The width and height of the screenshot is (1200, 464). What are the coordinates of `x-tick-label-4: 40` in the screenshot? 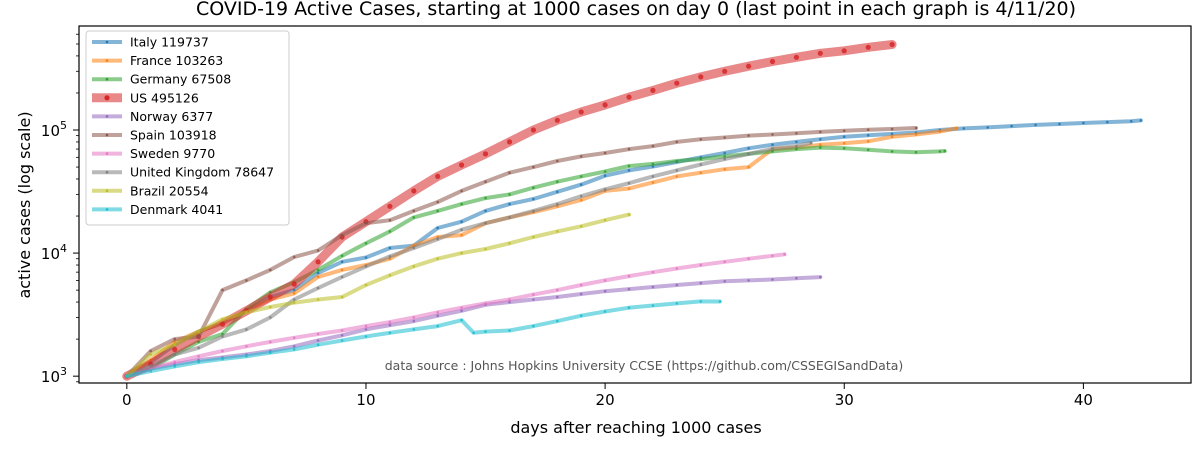 It's located at (1083, 400).